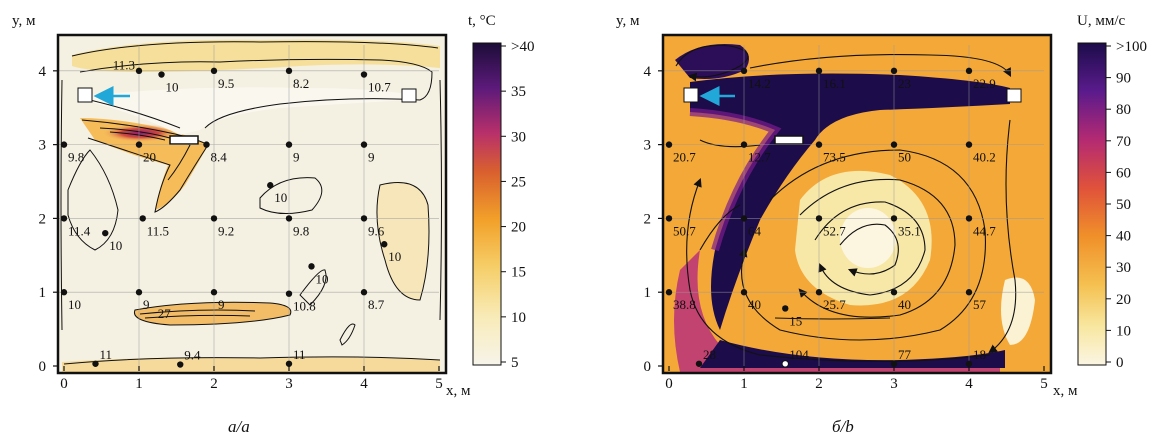  I want to click on x-tick-label: 3, so click(289, 384).